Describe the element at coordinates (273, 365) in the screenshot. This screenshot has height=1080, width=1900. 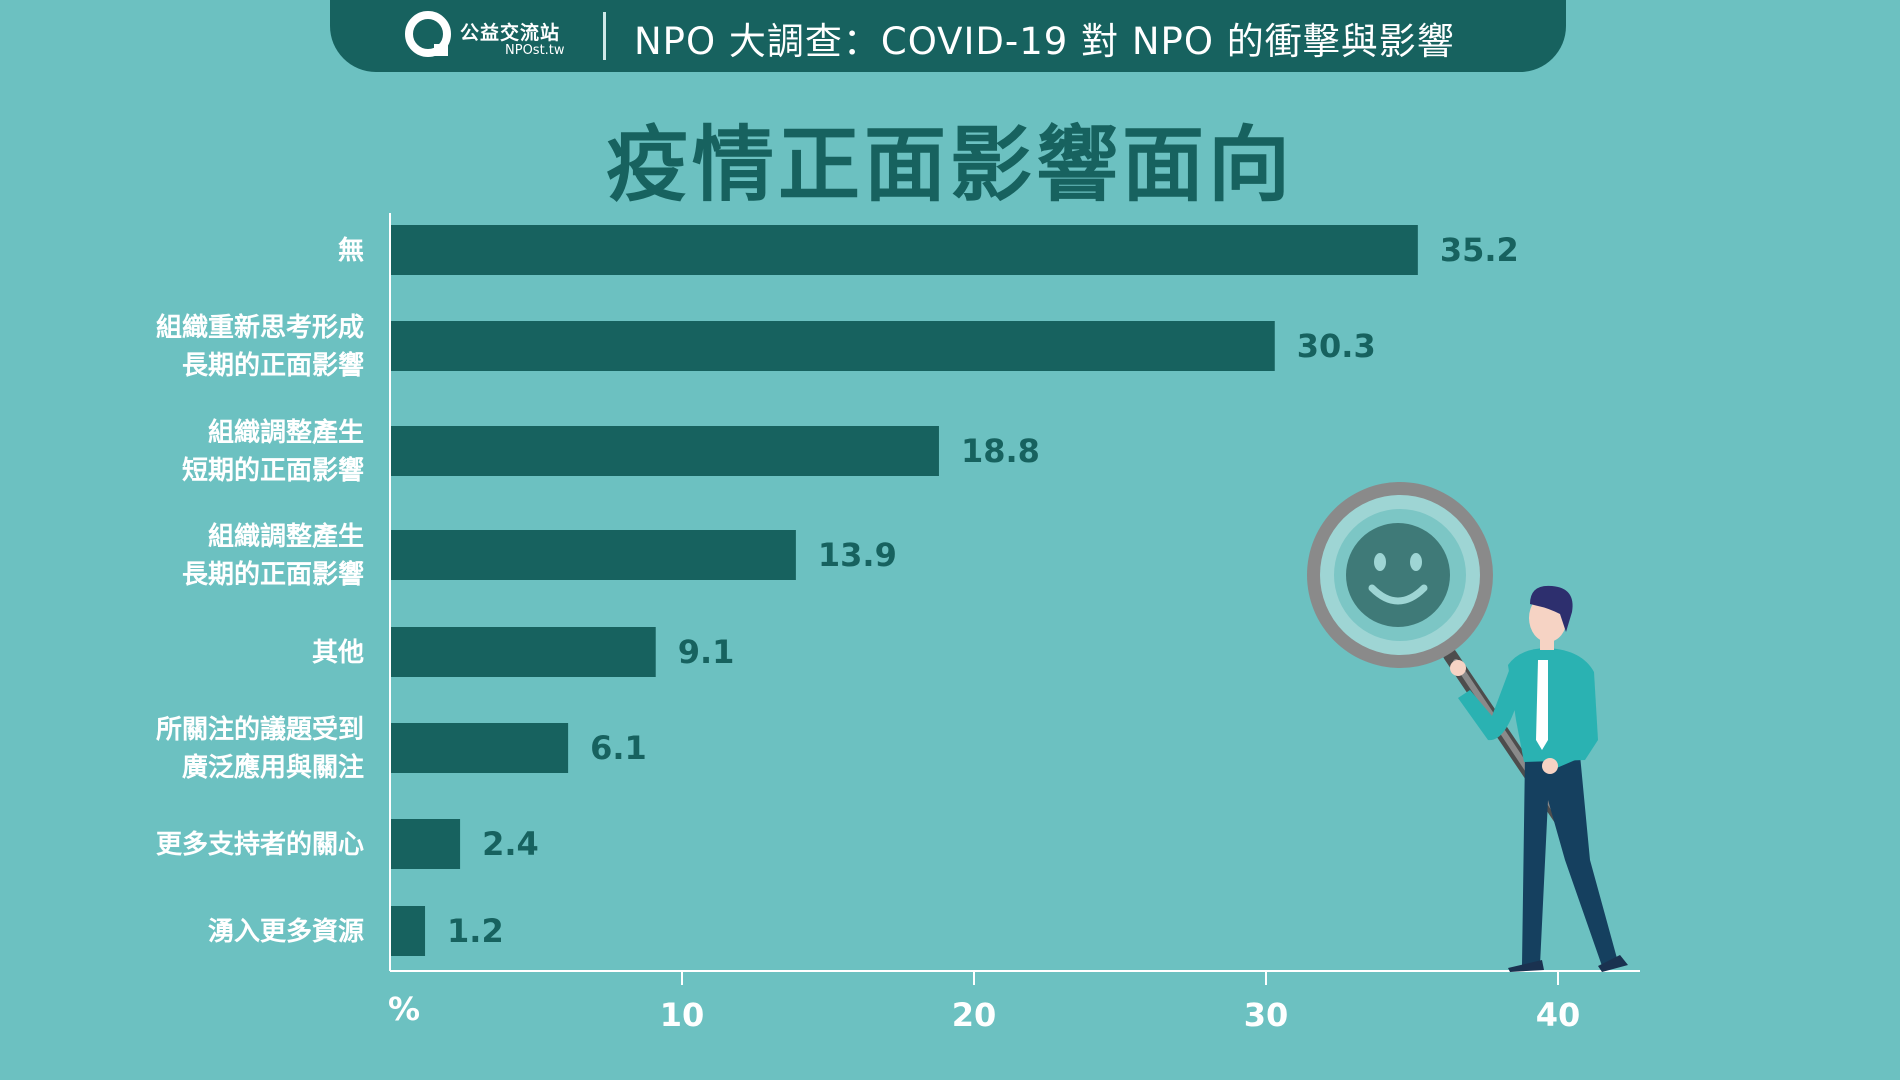
I see `category-label-1-1: 長期的正面影響` at that location.